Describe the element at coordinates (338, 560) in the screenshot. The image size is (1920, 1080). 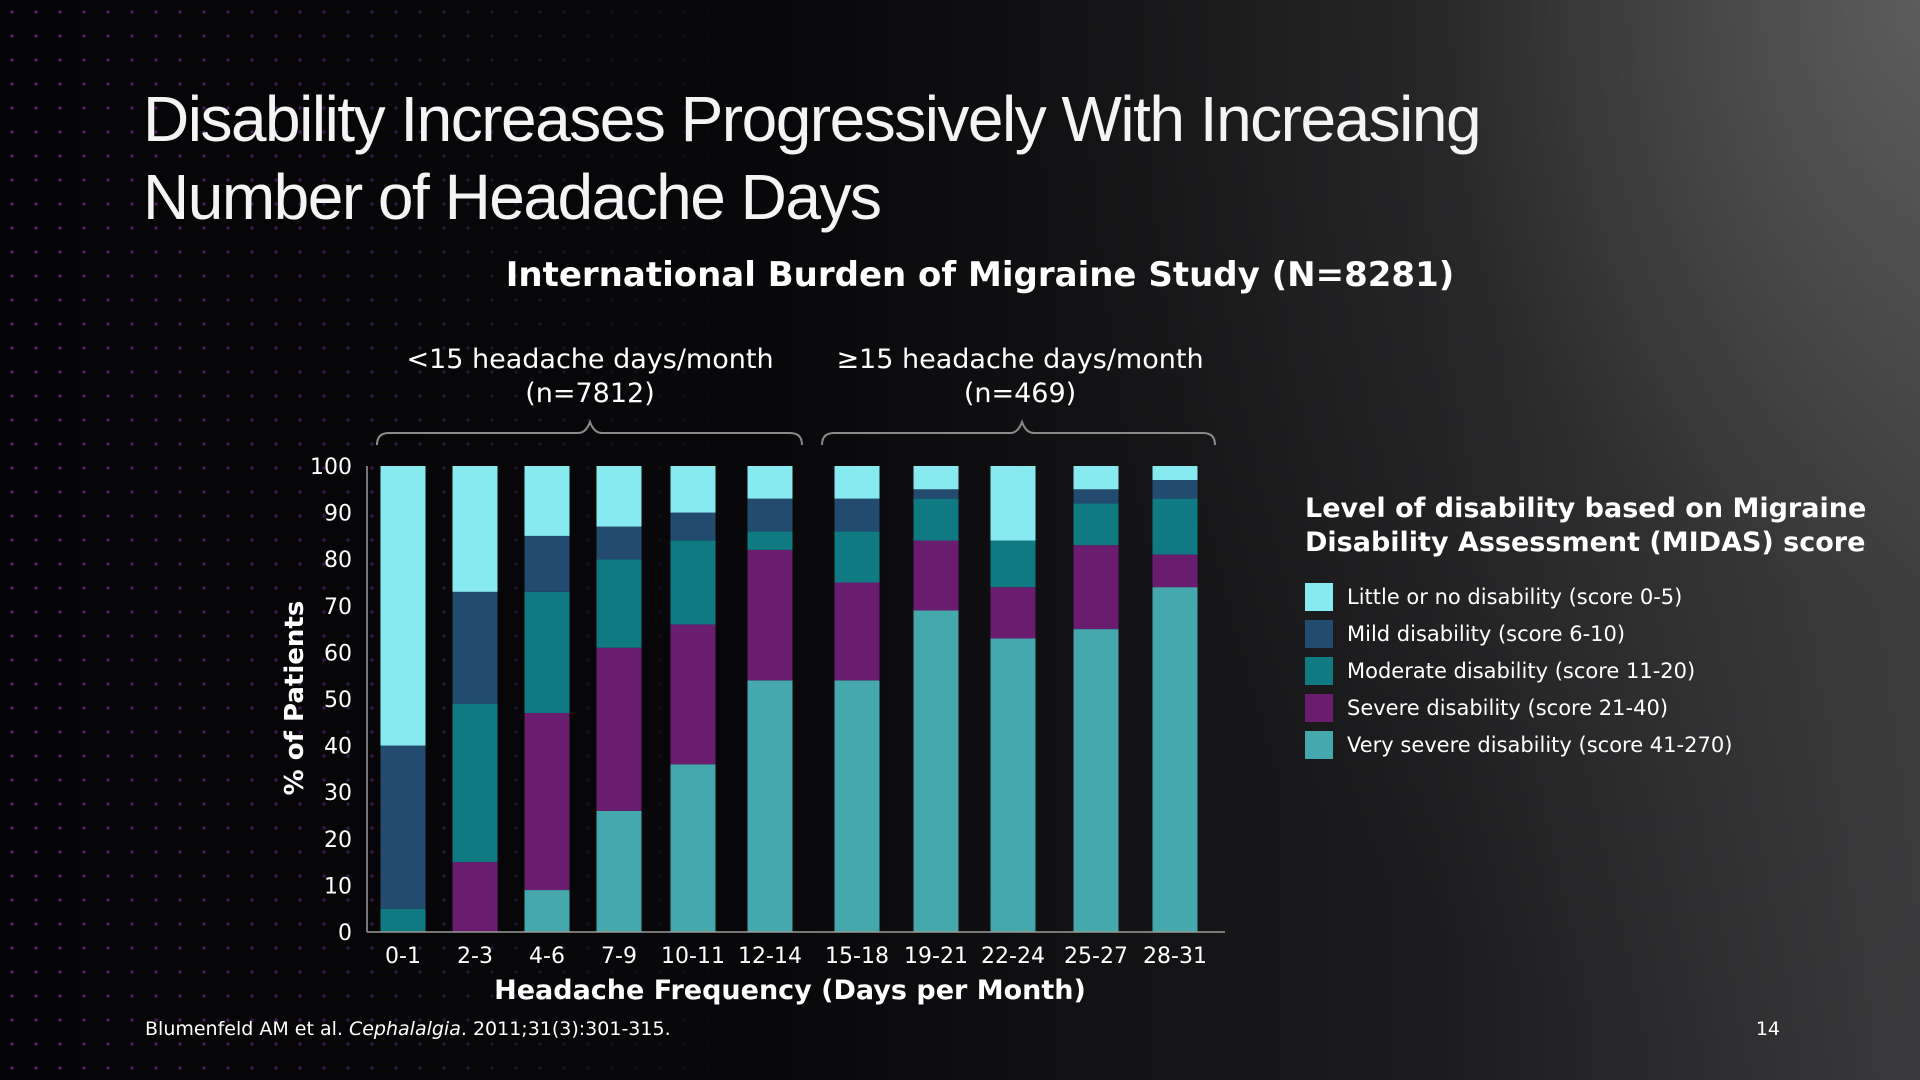
I see `y-tick-label: 80` at that location.